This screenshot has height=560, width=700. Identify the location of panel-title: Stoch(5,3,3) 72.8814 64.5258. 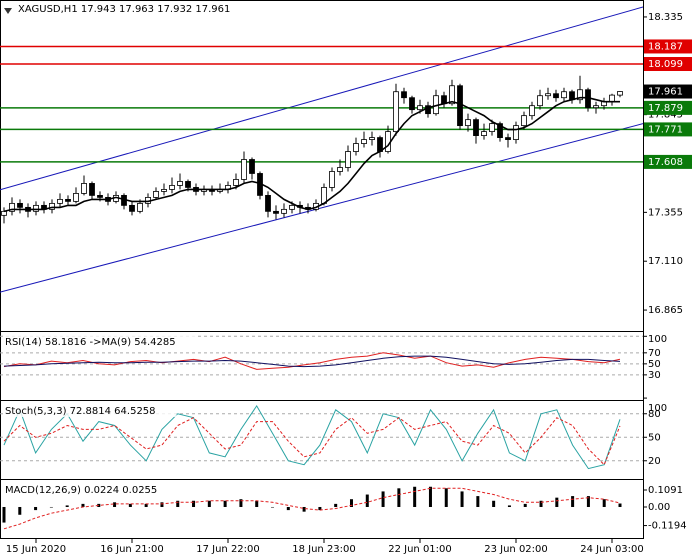
(80, 411).